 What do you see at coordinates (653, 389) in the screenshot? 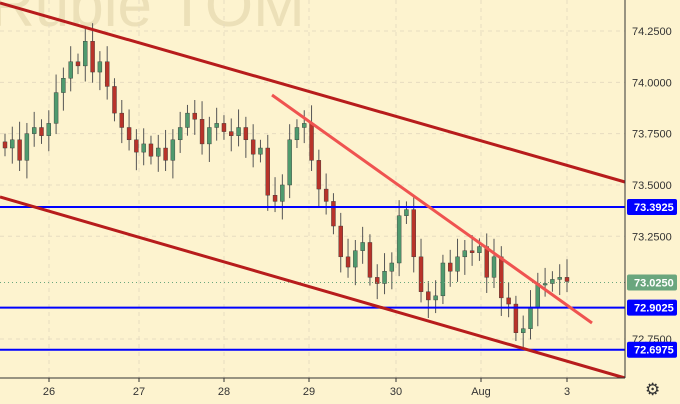
I see `gear-icon: ⚙` at bounding box center [653, 389].